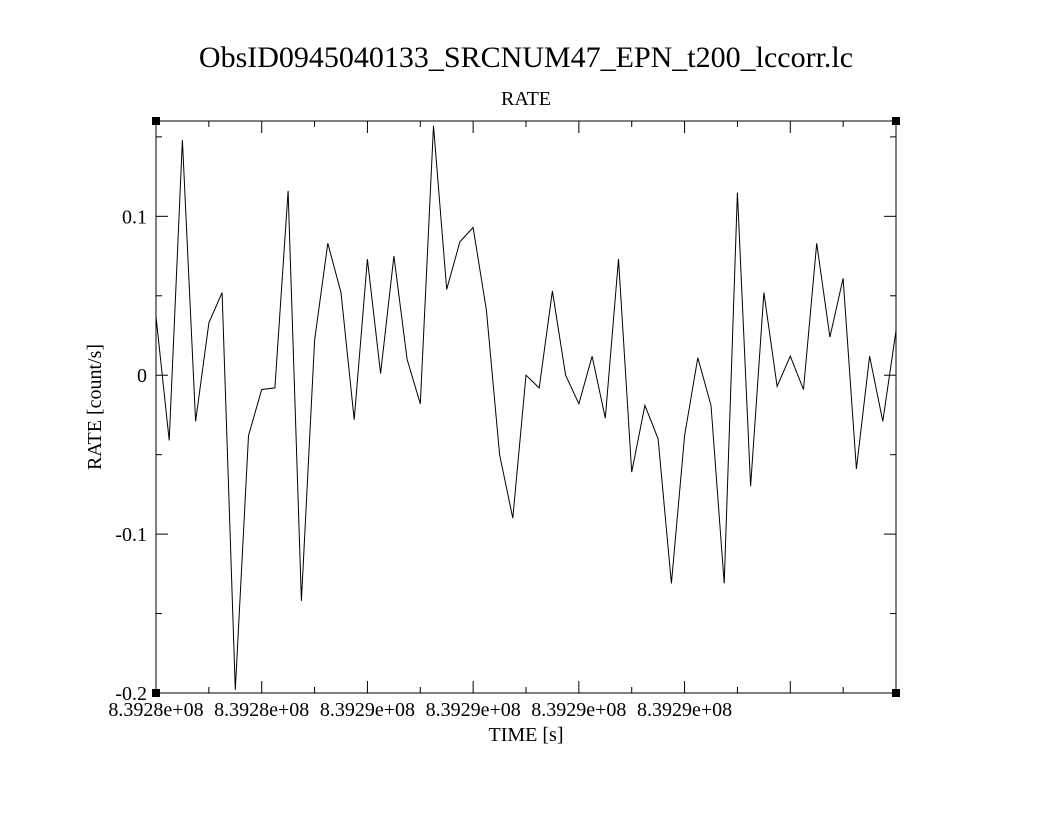 The height and width of the screenshot is (813, 1051). What do you see at coordinates (95, 407) in the screenshot?
I see `y-axis-label: RATE [count/s]` at bounding box center [95, 407].